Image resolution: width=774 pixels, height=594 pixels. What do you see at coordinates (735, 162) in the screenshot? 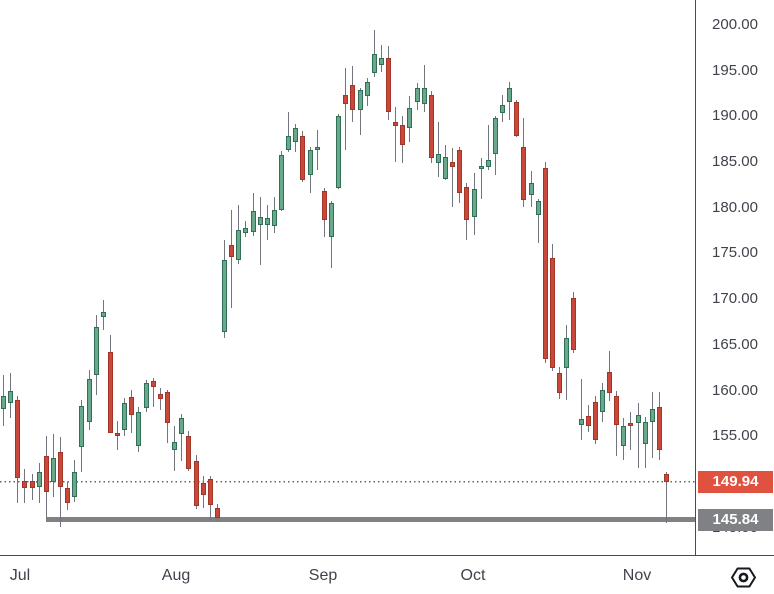
I see `price-tick-label: 185.00` at bounding box center [735, 162].